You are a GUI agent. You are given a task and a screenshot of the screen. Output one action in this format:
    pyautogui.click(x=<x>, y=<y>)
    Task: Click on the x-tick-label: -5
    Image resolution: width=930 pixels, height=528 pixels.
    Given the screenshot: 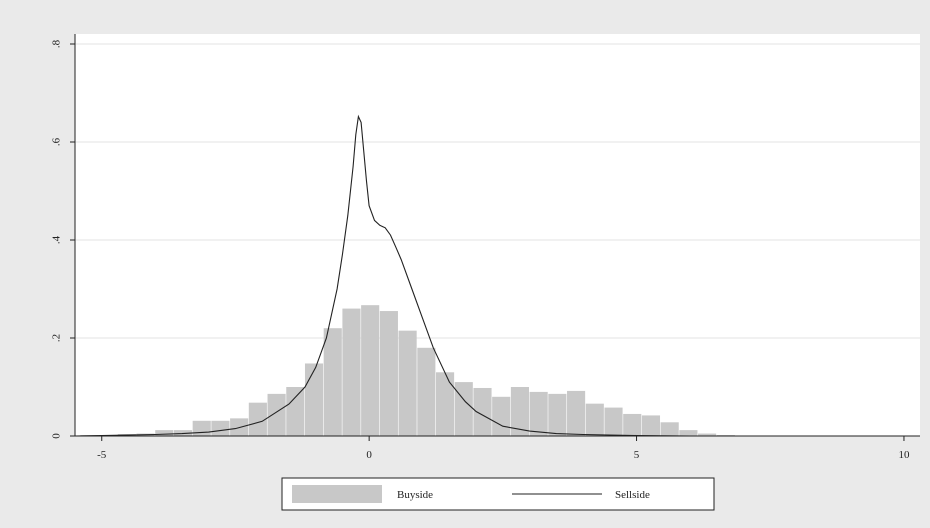 What is the action you would take?
    pyautogui.click(x=102, y=455)
    